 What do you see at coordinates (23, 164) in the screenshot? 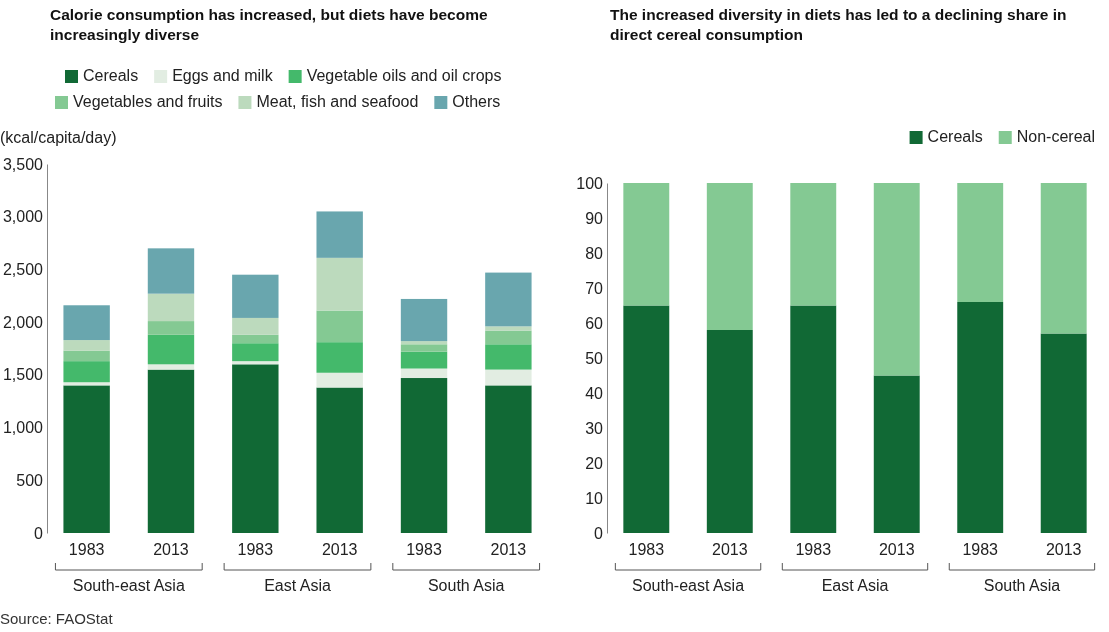
I see `y-tick-label: 3,500` at bounding box center [23, 164].